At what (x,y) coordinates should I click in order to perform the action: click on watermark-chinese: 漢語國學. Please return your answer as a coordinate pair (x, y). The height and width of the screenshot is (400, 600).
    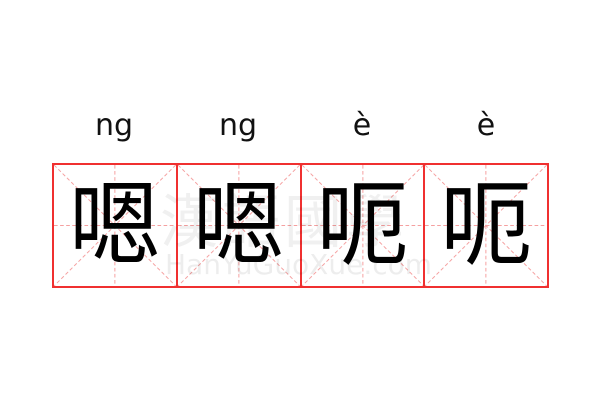
    Looking at the image, I should click on (284, 222).